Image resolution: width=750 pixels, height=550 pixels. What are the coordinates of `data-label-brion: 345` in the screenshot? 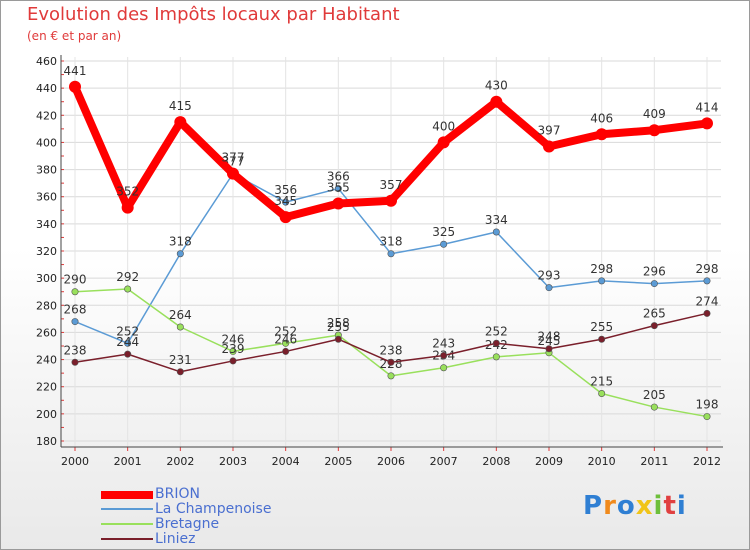 It's located at (285, 201).